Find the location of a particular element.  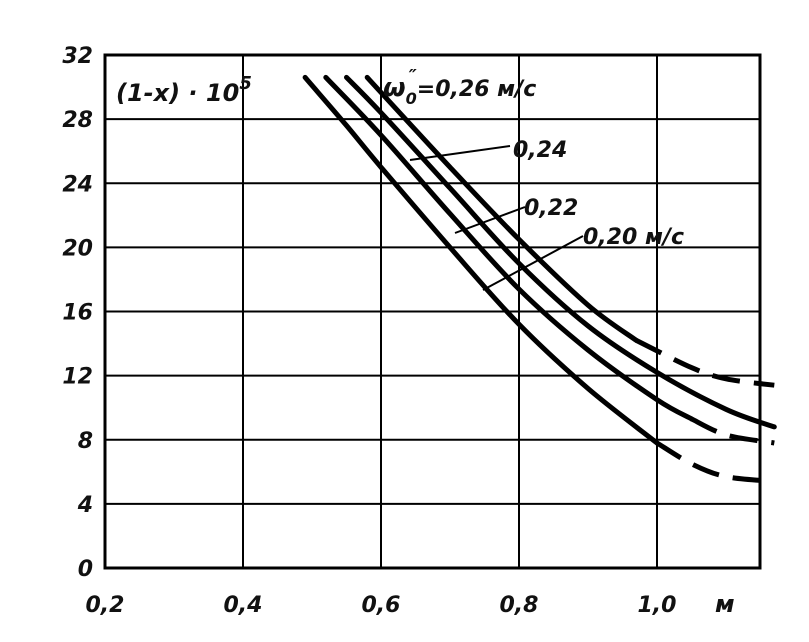

series-label-026: ω0″=0,26 м/с is located at coordinates (459, 87).